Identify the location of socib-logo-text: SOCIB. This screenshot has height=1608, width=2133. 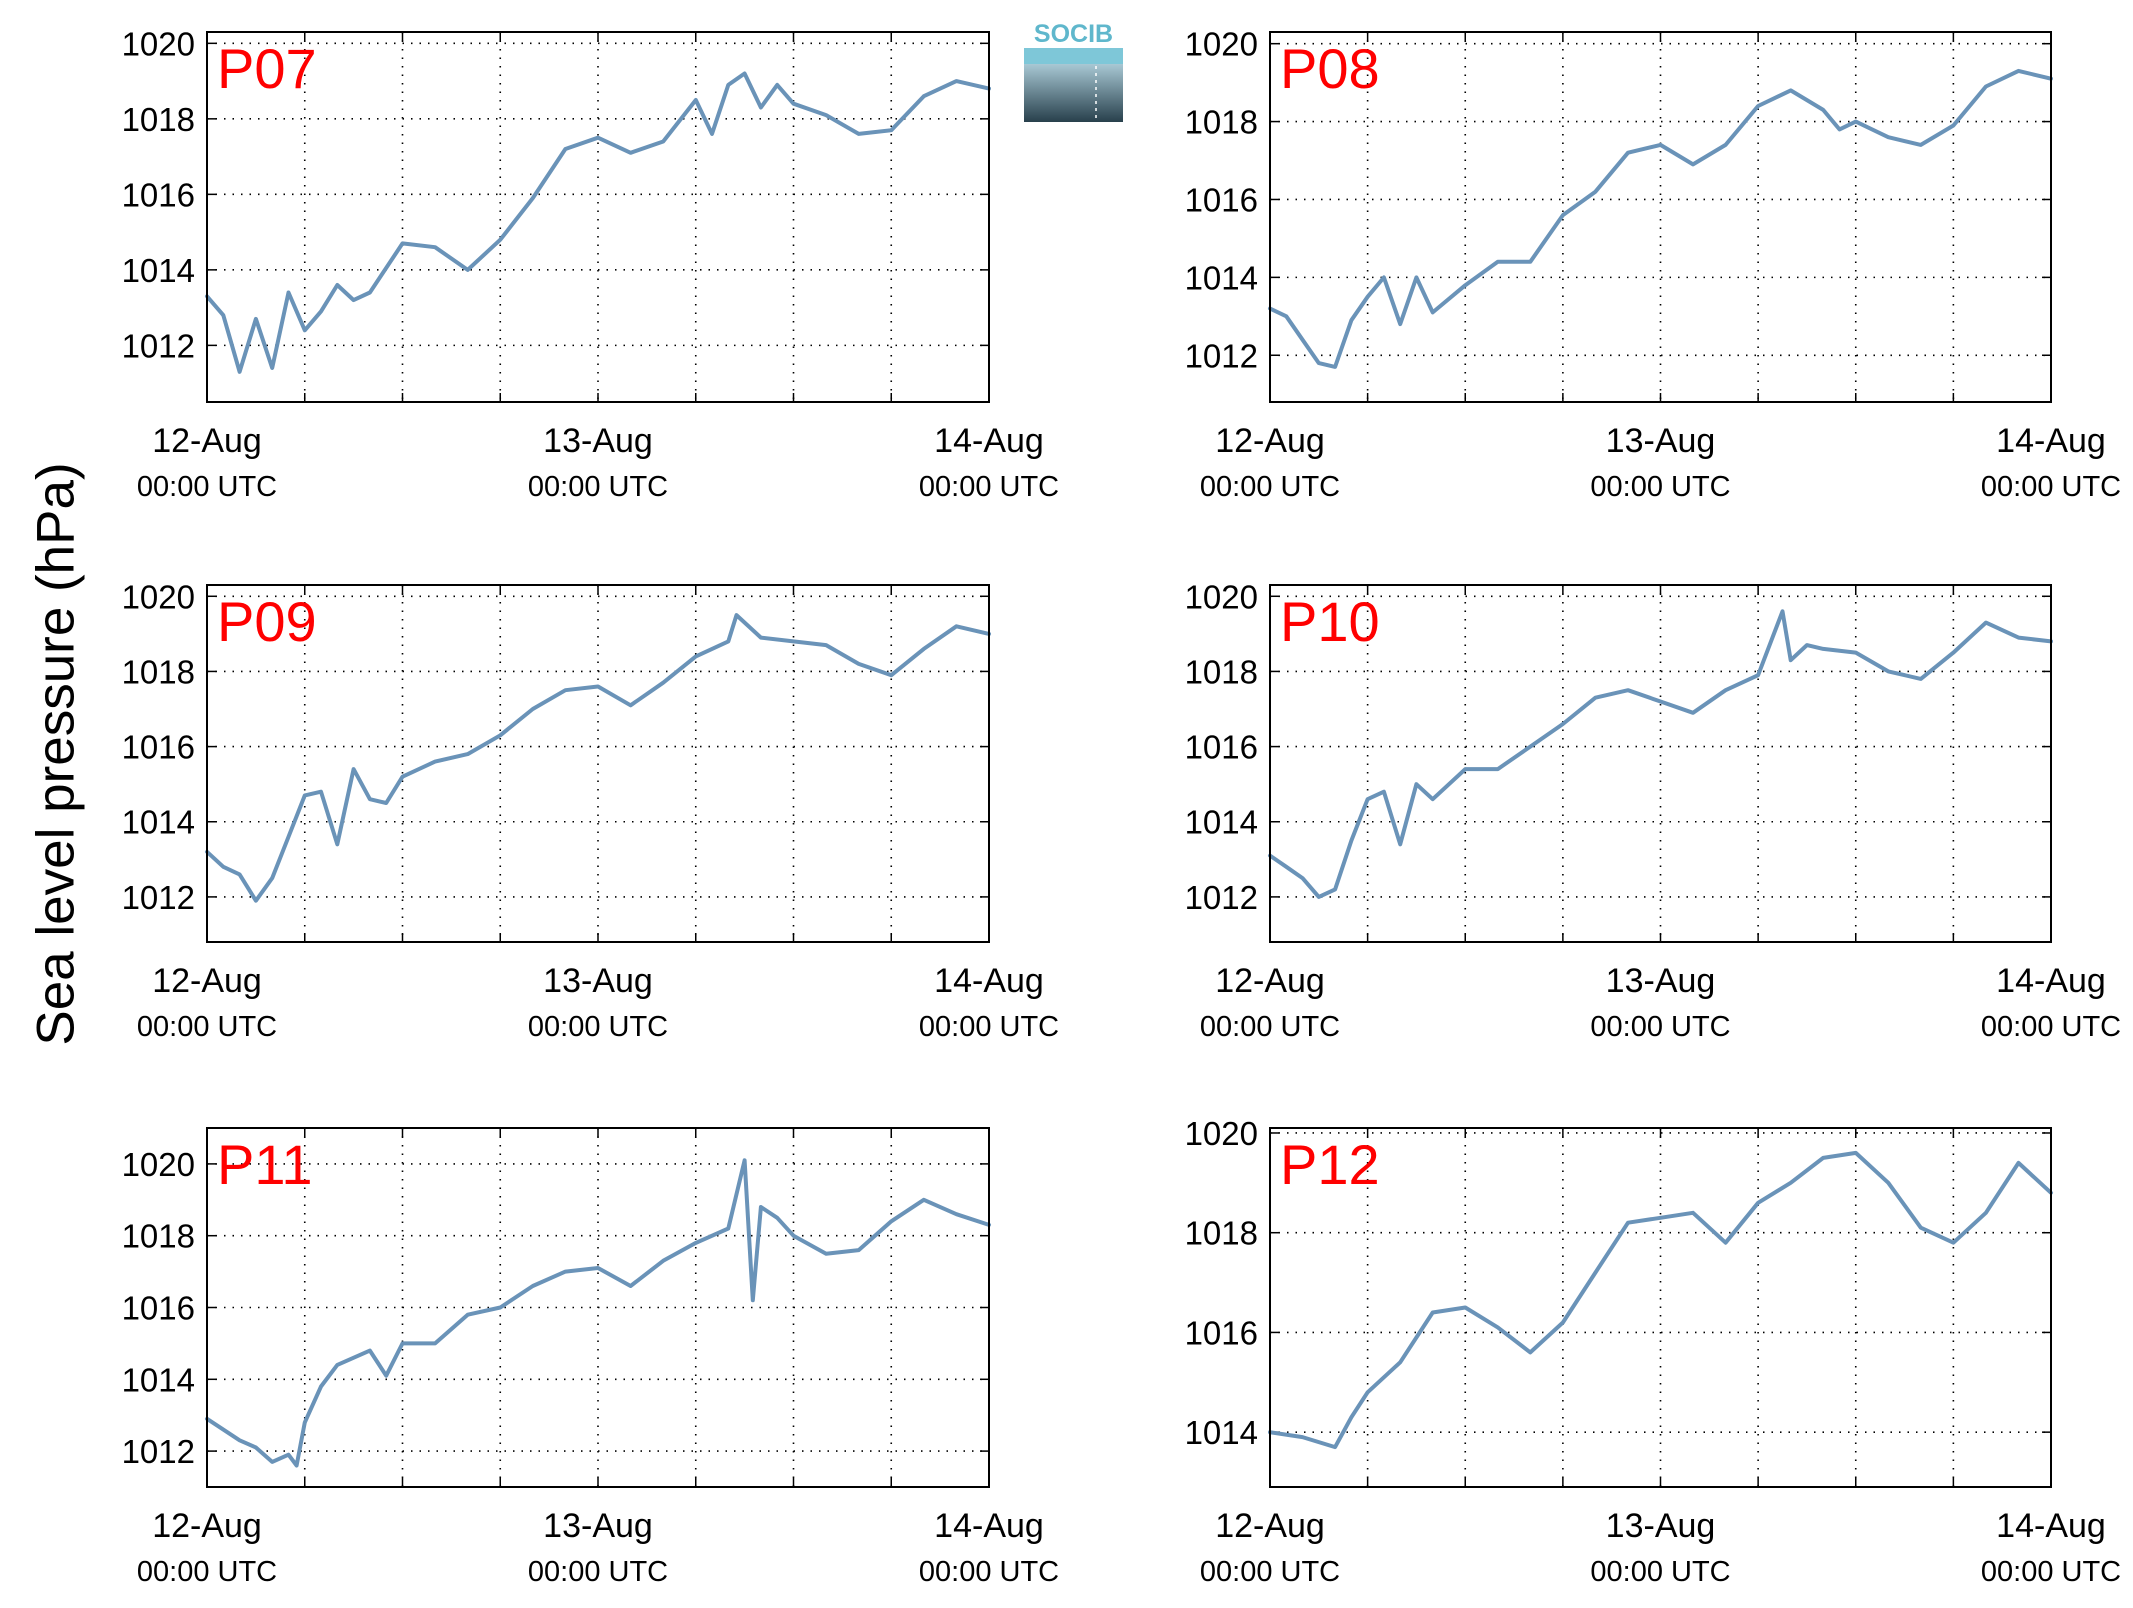
(1073, 34).